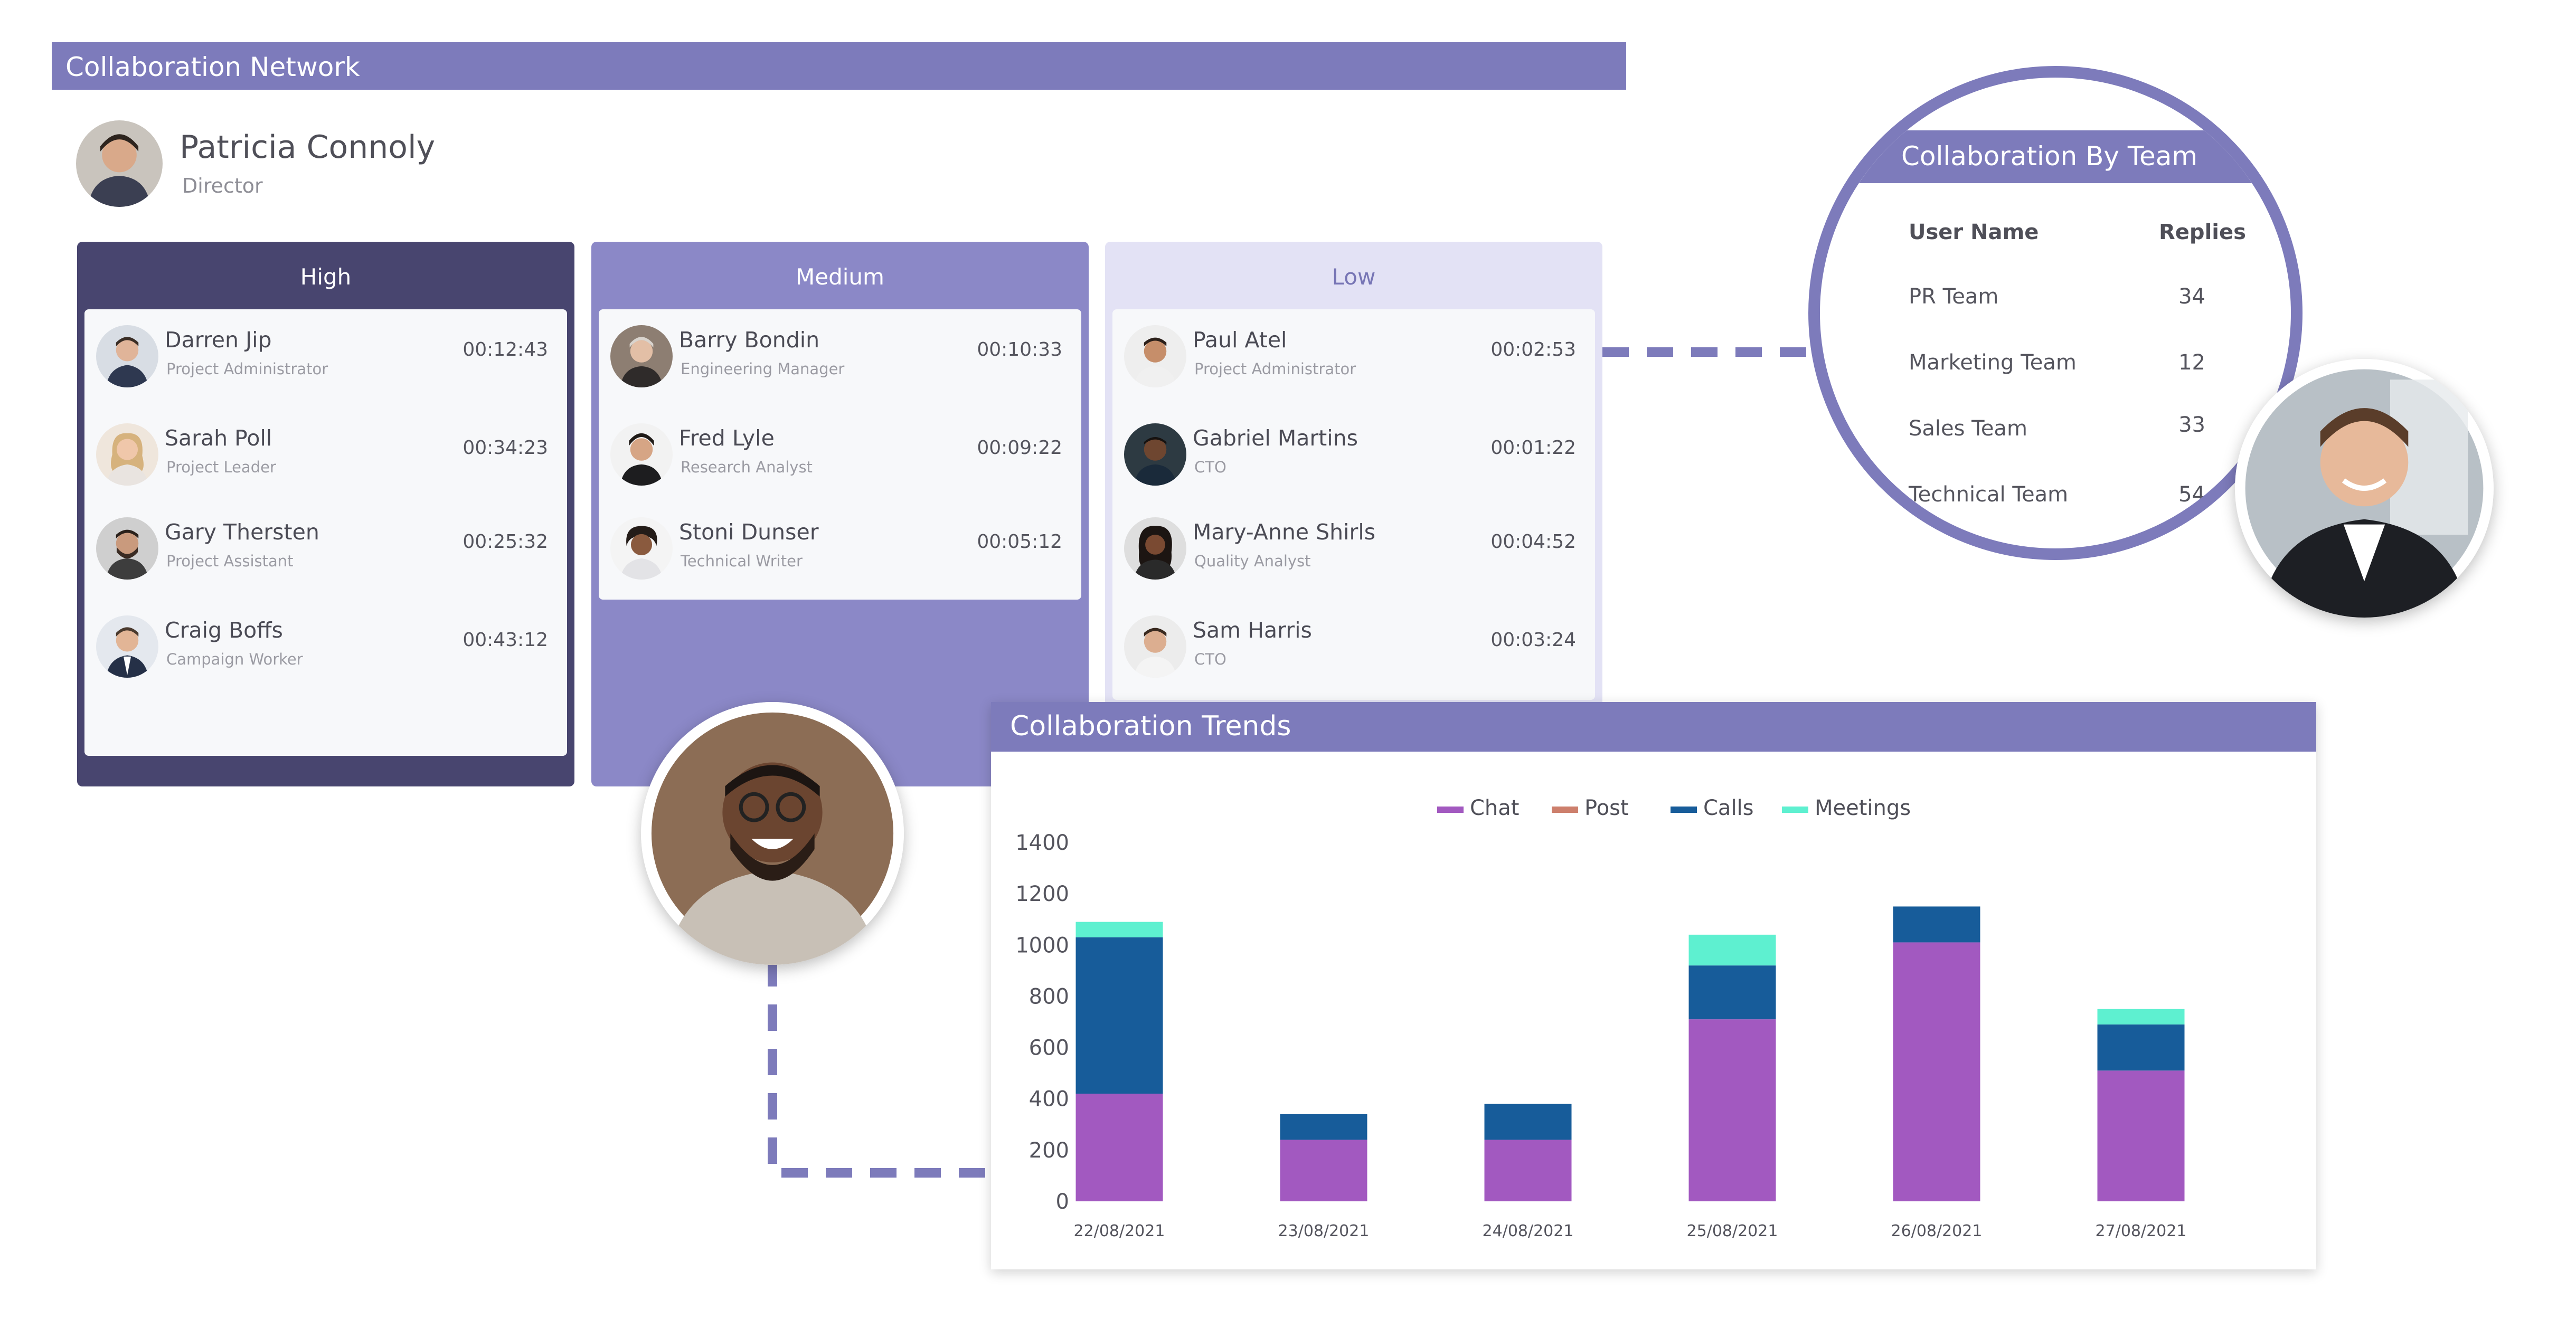  Describe the element at coordinates (1606, 808) in the screenshot. I see `legend-label-post: Post` at that location.